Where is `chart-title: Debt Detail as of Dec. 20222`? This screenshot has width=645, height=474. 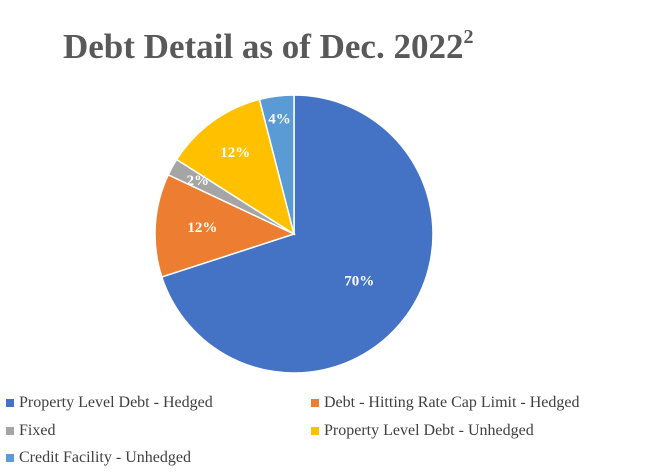
chart-title: Debt Detail as of Dec. 20222 is located at coordinates (268, 47).